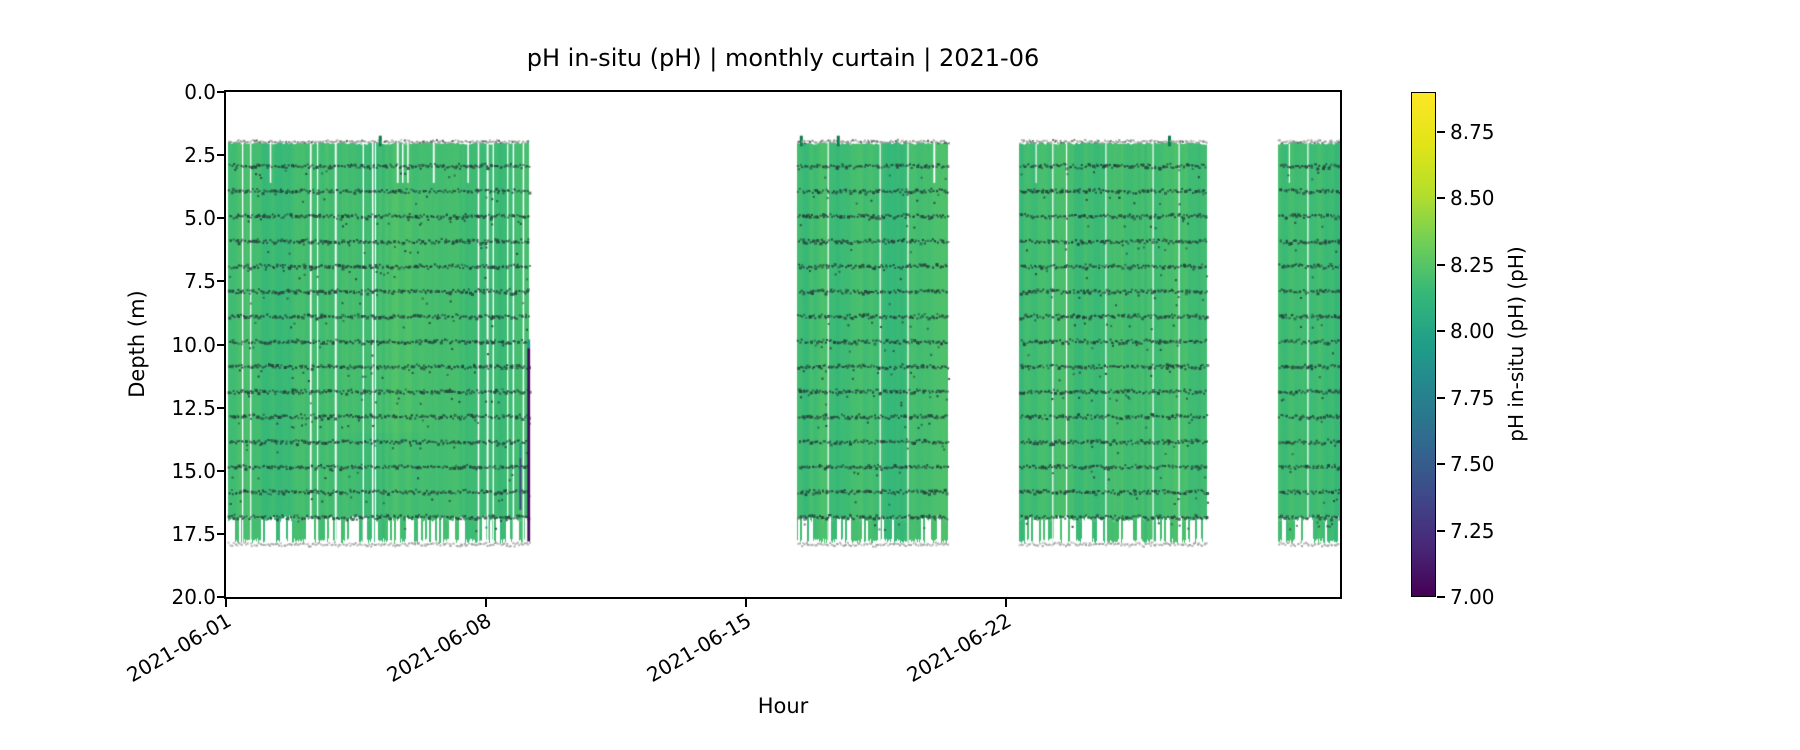  Describe the element at coordinates (698, 647) in the screenshot. I see `x-tick-label: 2021-06-15` at that location.